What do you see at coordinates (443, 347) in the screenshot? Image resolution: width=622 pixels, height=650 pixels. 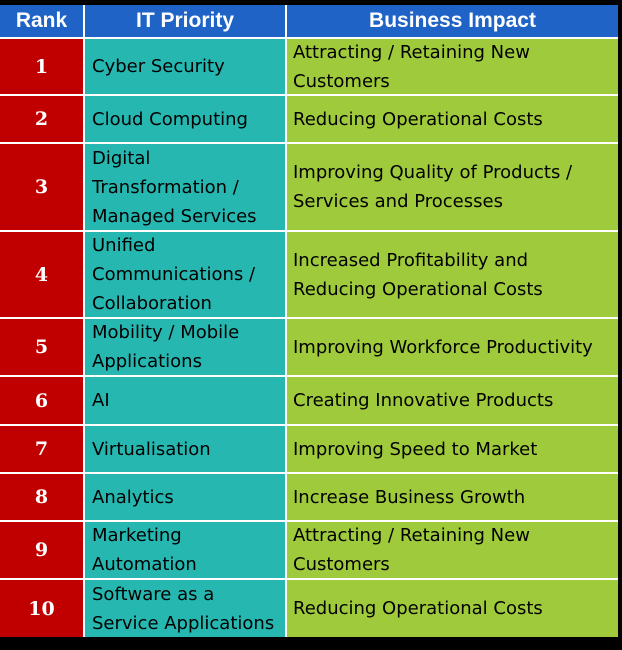 I see `business-impact-cell: Improving Workforce Productivity` at bounding box center [443, 347].